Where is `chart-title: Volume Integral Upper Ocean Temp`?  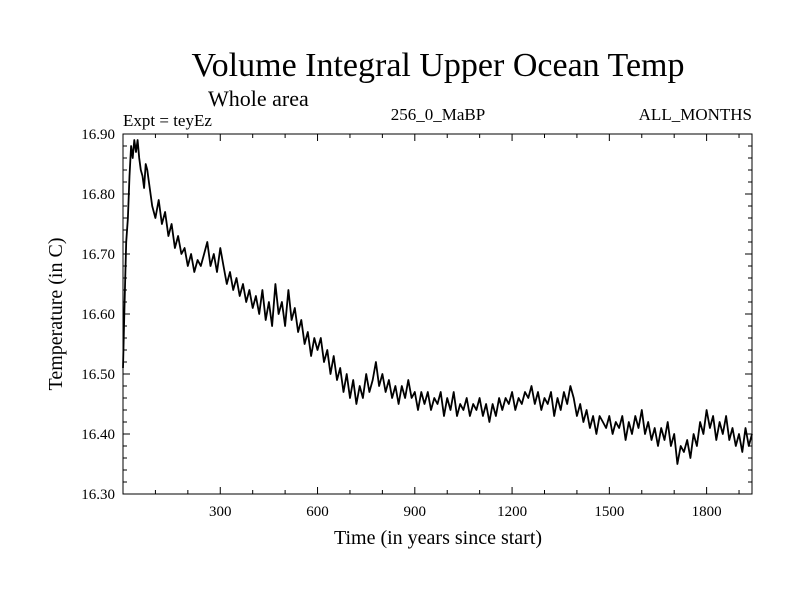
chart-title: Volume Integral Upper Ocean Temp is located at coordinates (438, 65).